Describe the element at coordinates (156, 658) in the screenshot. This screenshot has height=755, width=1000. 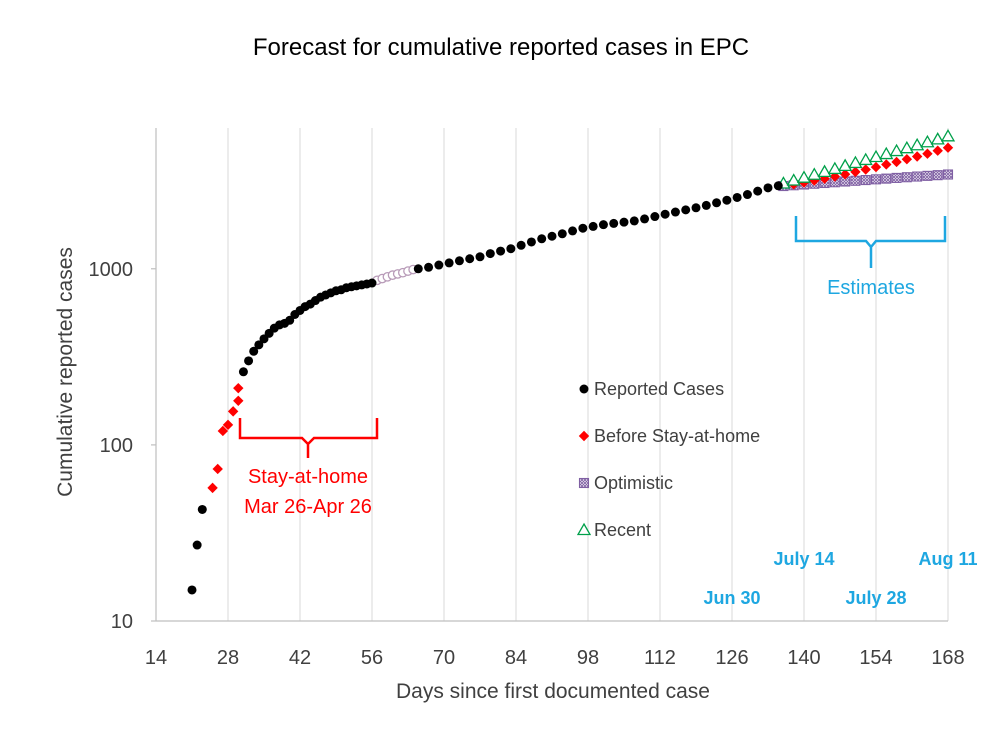
I see `x-tick-label: 14` at that location.